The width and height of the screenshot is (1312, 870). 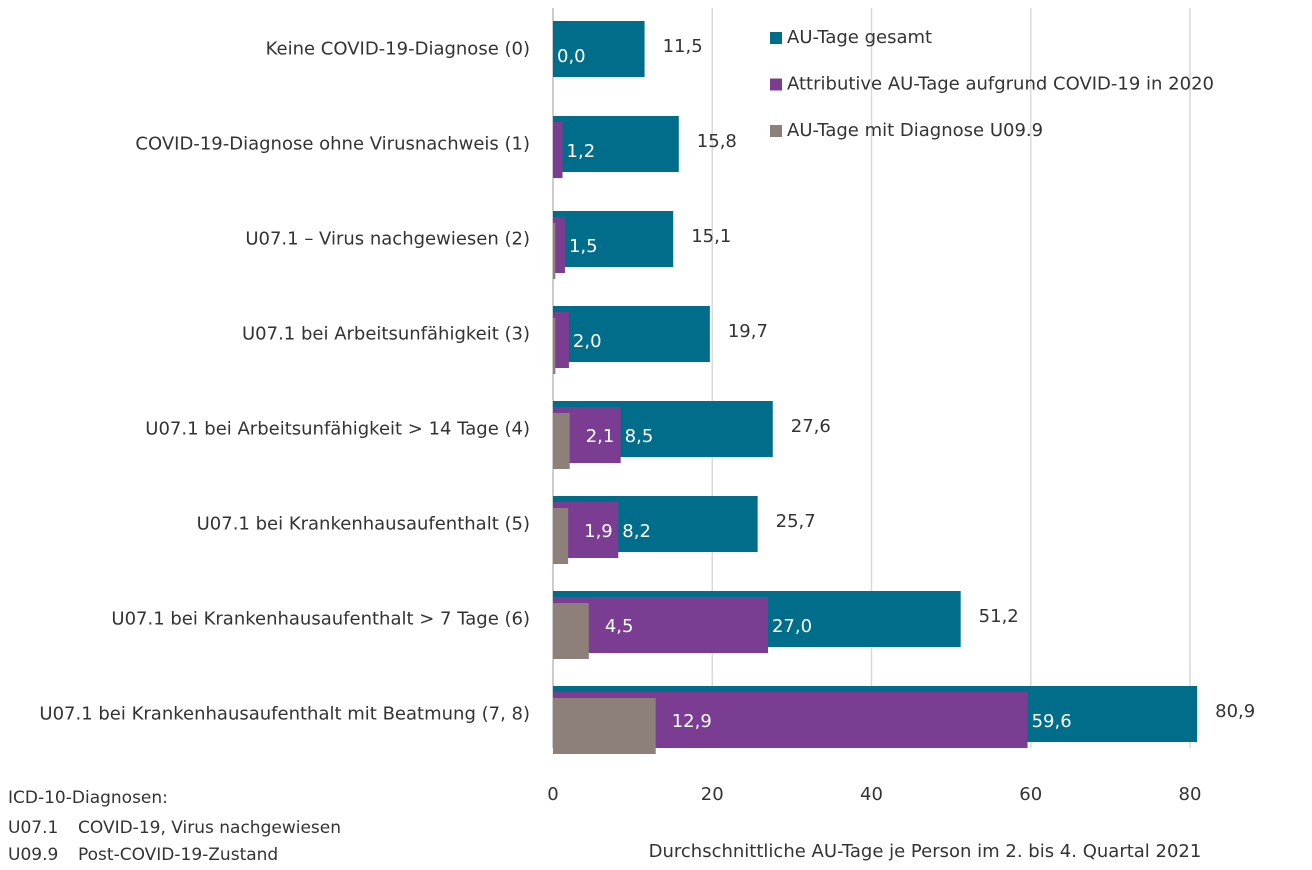 I want to click on value-label: 80,9, so click(x=1235, y=711).